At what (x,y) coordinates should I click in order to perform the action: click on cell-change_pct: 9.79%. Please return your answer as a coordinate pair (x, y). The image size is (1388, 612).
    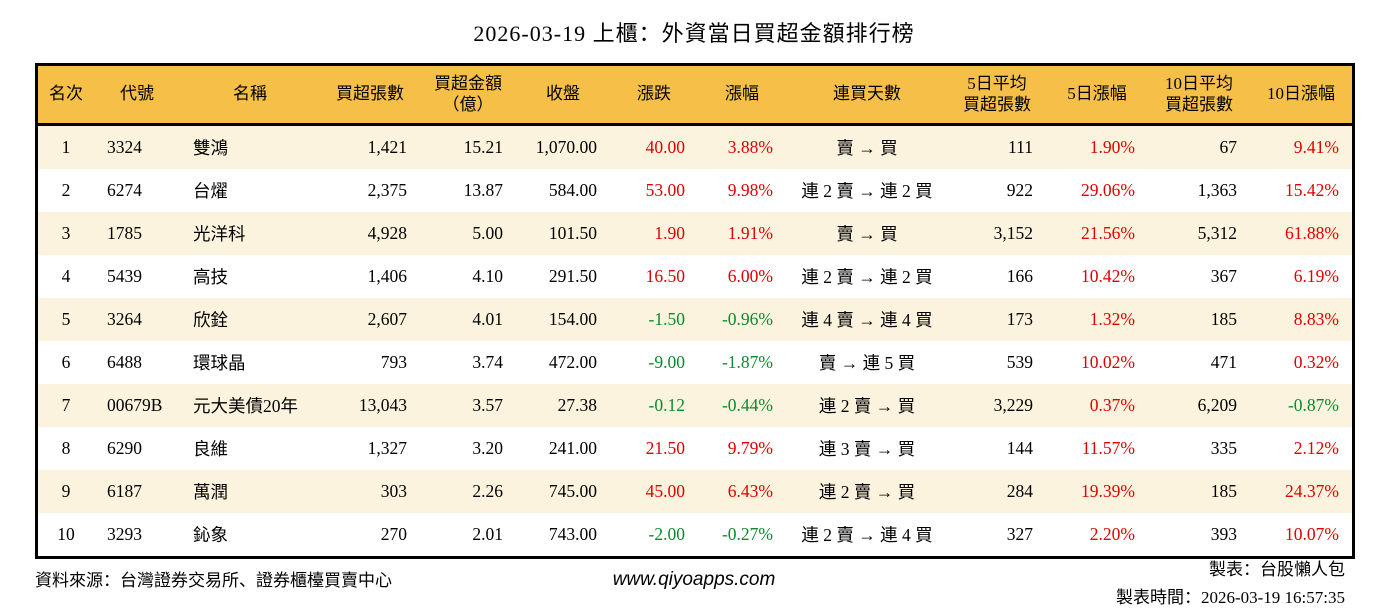
    Looking at the image, I should click on (750, 448).